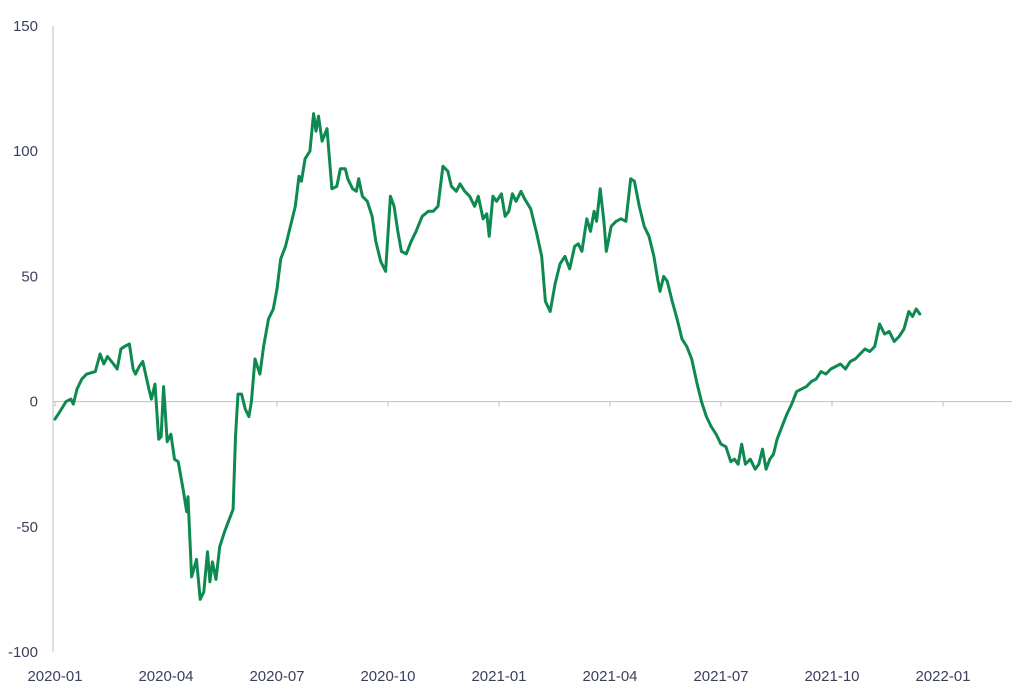 The height and width of the screenshot is (697, 1024). Describe the element at coordinates (34, 402) in the screenshot. I see `y-tick-label: 0` at that location.